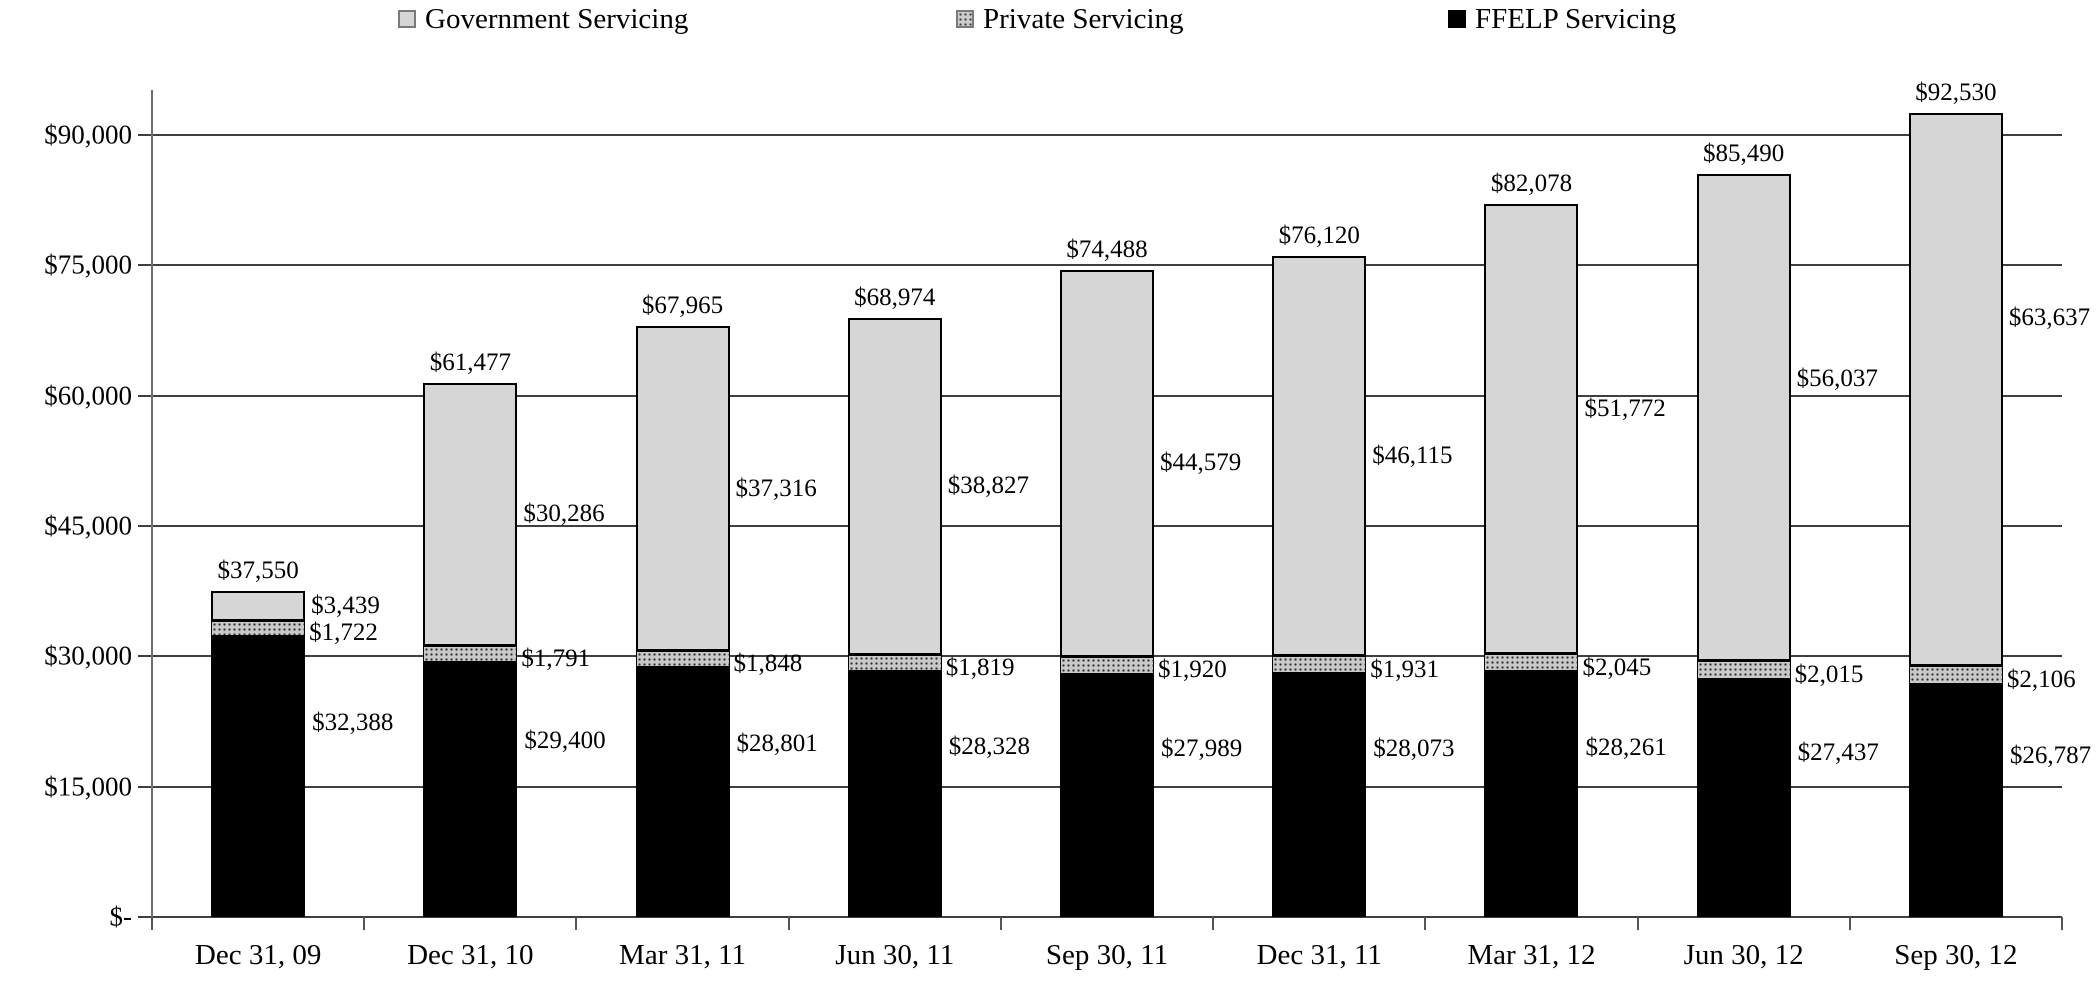  What do you see at coordinates (1414, 748) in the screenshot?
I see `data-label-ffelp-servicing: $28,073` at bounding box center [1414, 748].